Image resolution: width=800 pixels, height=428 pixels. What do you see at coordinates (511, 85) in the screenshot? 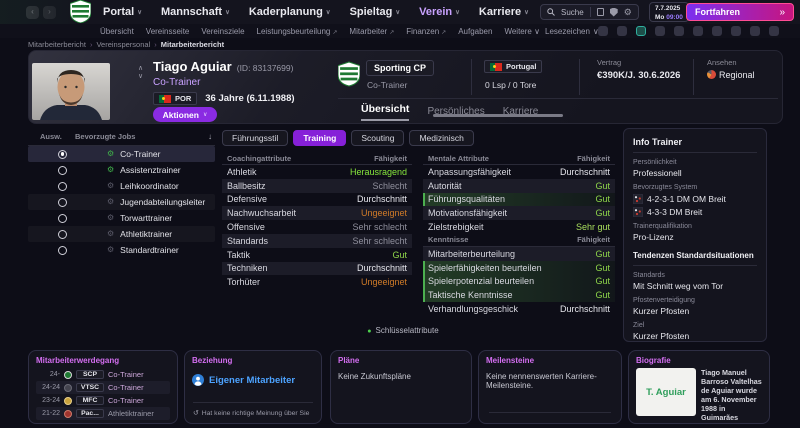
I see `caps-goals: 0 Lsp / 0 Tore` at bounding box center [511, 85].